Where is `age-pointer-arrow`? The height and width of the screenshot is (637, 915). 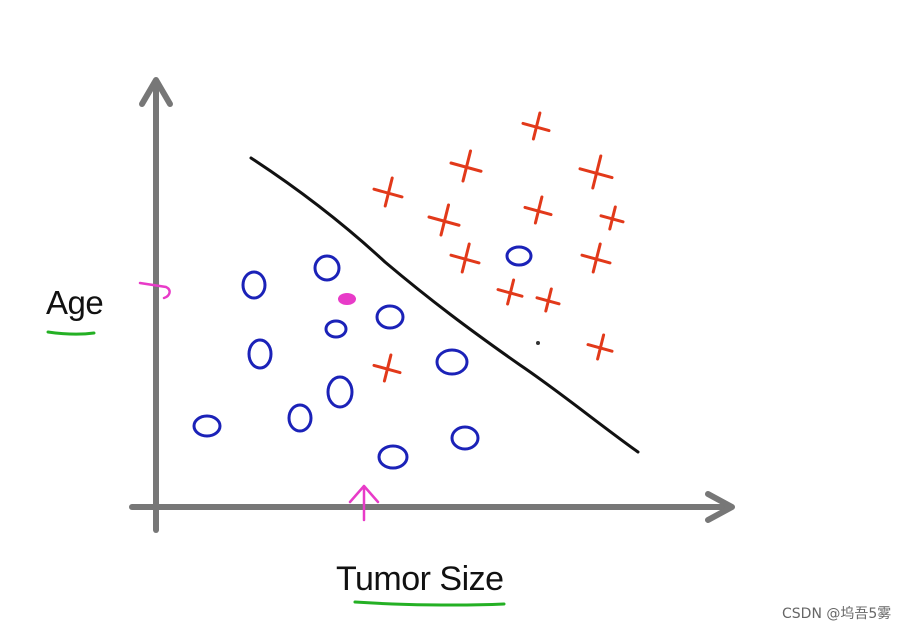
age-pointer-arrow is located at coordinates (154, 290).